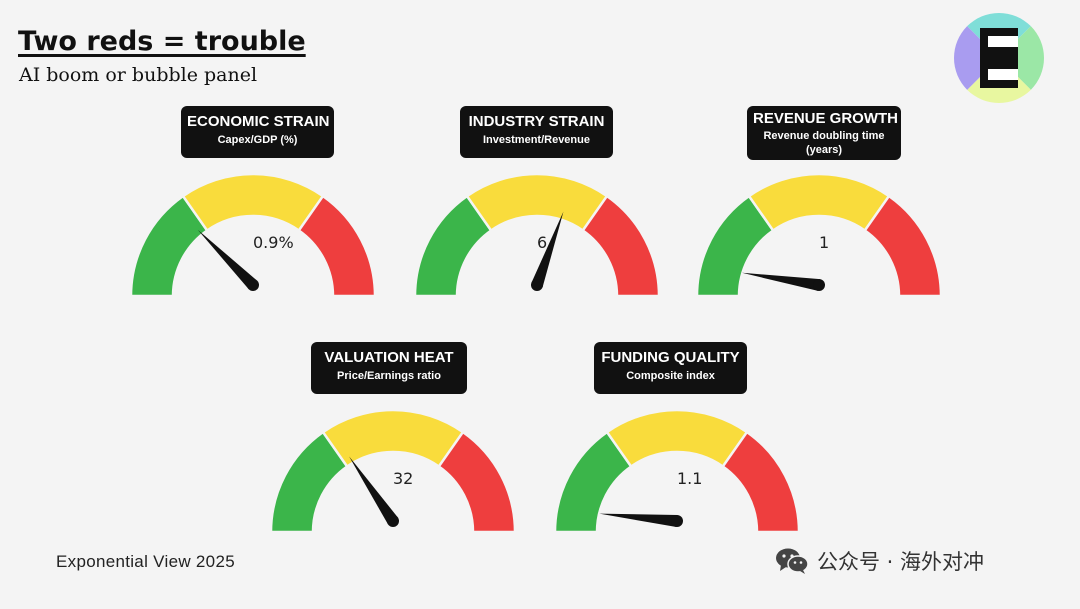 The width and height of the screenshot is (1080, 609). Describe the element at coordinates (901, 562) in the screenshot. I see `watermark-text: 公众号 · 海外对冲` at that location.